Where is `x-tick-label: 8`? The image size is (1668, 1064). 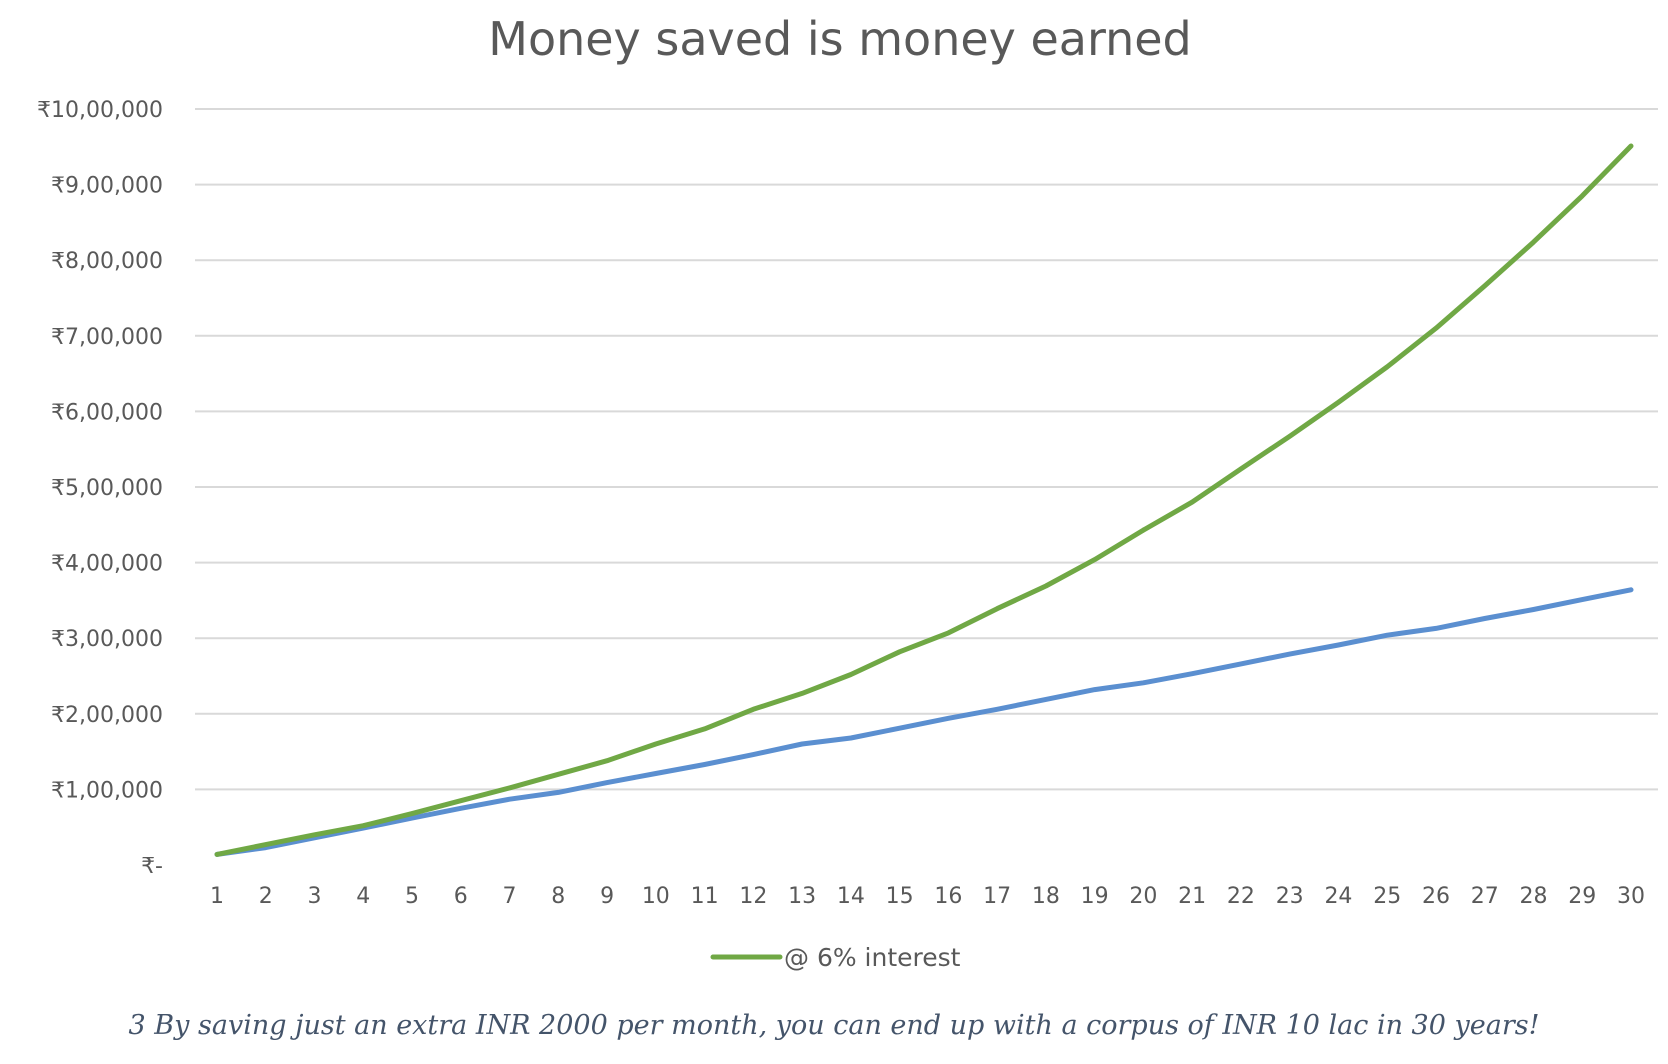
x-tick-label: 8 is located at coordinates (558, 896).